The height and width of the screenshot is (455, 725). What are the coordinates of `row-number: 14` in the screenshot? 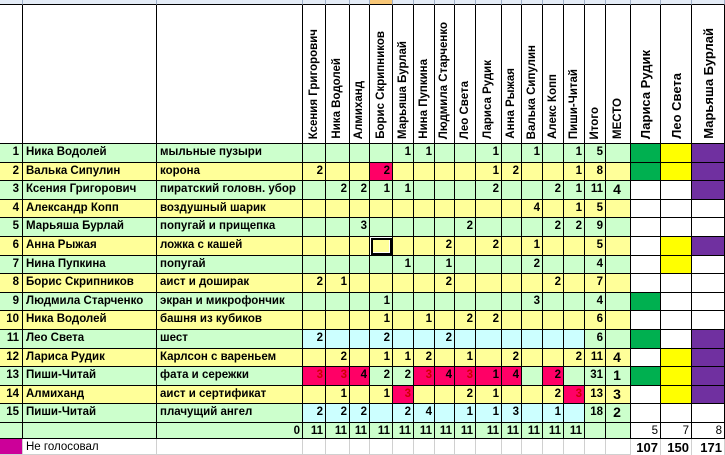 It's located at (11, 395).